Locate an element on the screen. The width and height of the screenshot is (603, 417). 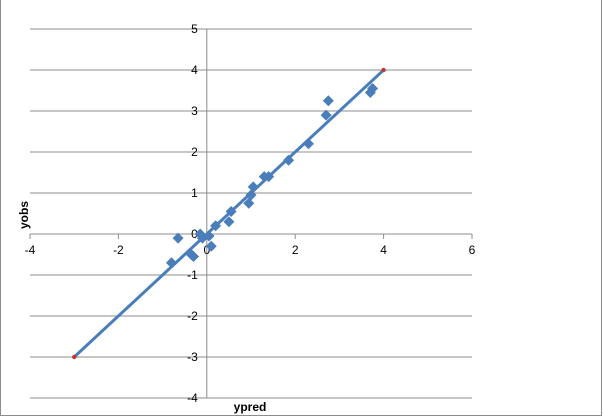
y-tick-label-2: -2 is located at coordinates (192, 316).